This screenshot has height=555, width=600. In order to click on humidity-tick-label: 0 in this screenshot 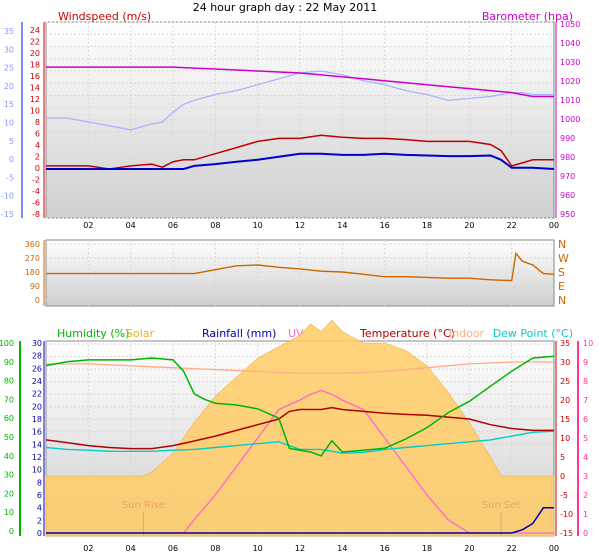, I will do `click(11, 531)`.